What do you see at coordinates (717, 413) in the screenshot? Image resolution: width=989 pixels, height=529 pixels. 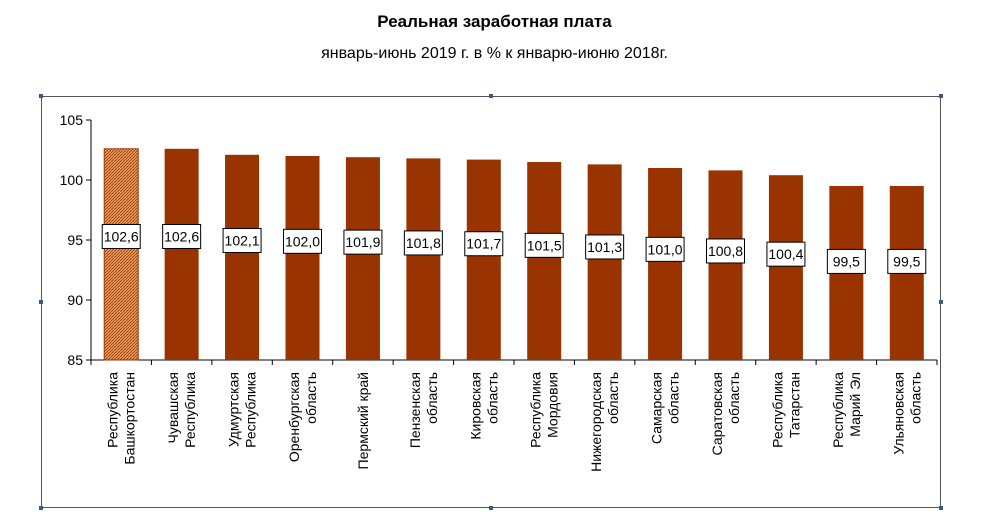 I see `category-label: Саратовская` at bounding box center [717, 413].